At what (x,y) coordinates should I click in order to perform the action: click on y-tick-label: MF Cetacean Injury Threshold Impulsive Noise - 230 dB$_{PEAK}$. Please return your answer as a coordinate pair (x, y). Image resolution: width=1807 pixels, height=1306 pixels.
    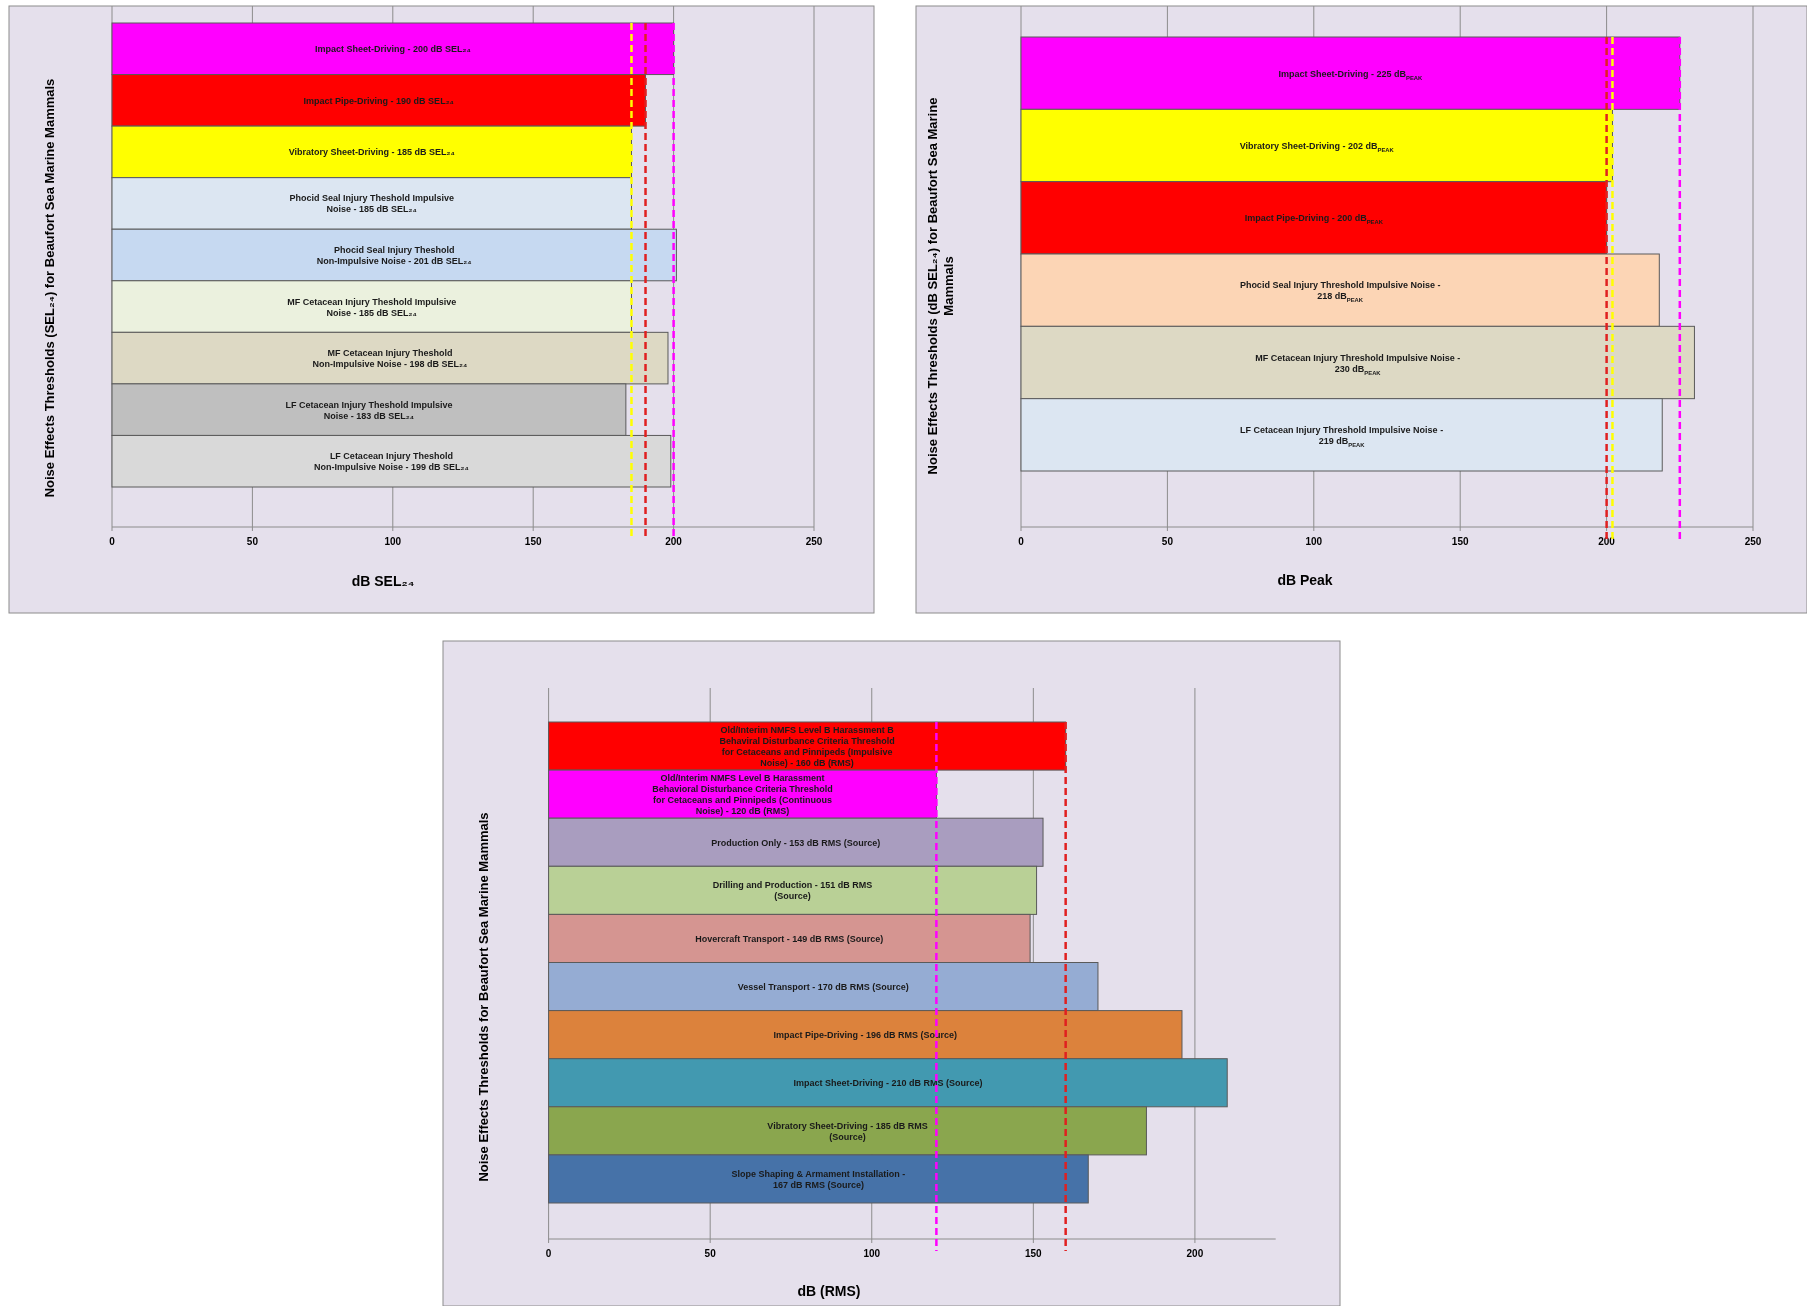
    Looking at the image, I should click on (1358, 364).